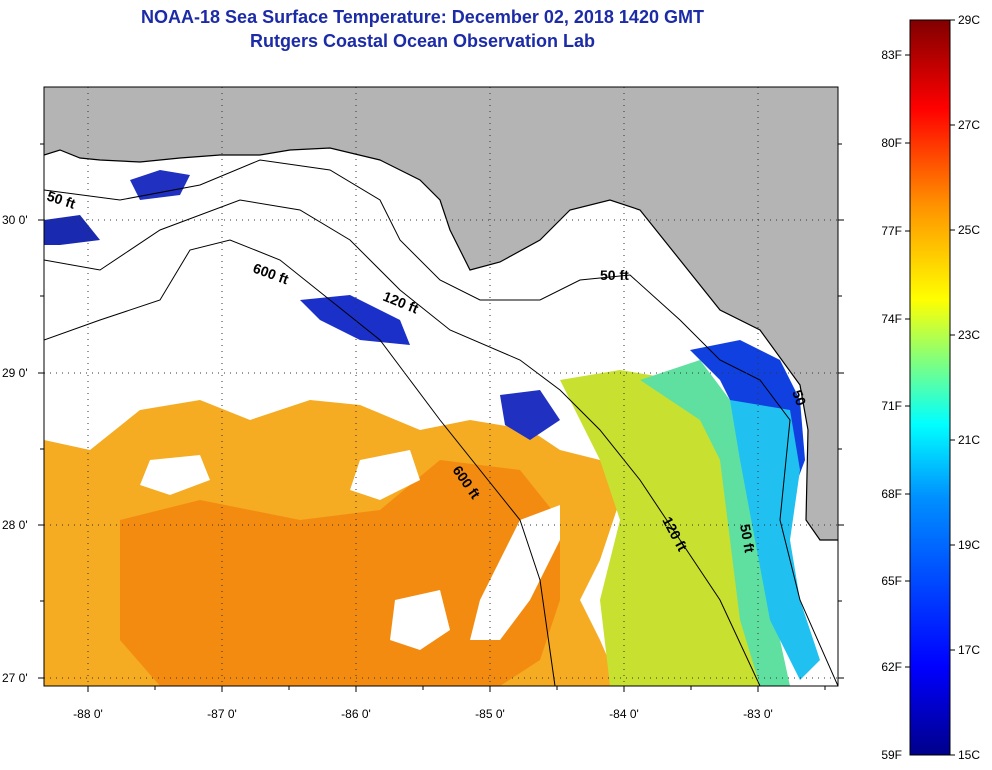  Describe the element at coordinates (15, 373) in the screenshot. I see `lat-label: 29 0'` at that location.